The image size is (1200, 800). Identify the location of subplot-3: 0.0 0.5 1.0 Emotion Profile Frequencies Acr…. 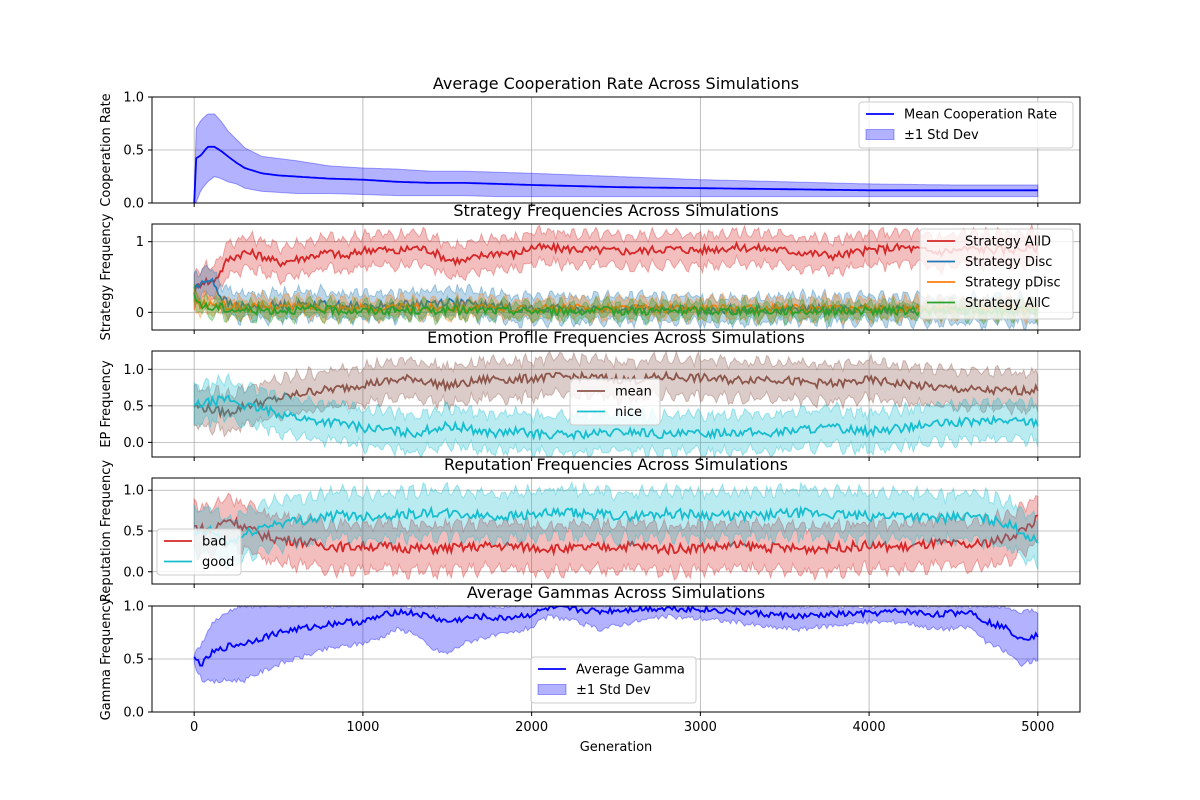
(590, 394).